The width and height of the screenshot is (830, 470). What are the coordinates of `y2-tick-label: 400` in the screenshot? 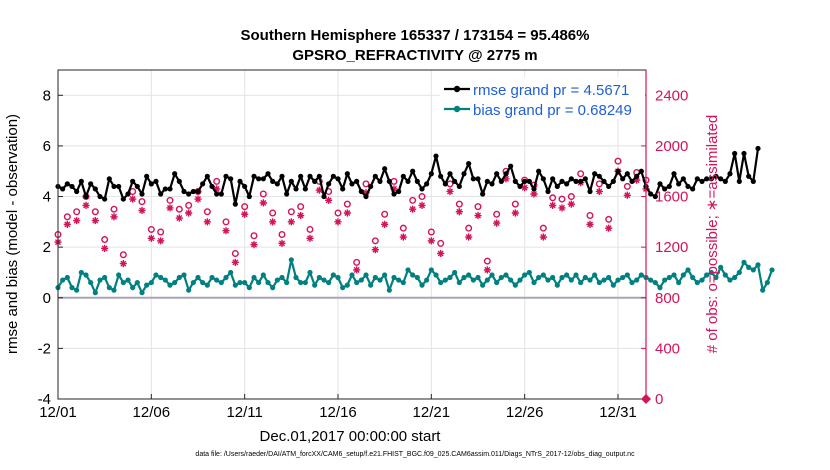 It's located at (667, 348).